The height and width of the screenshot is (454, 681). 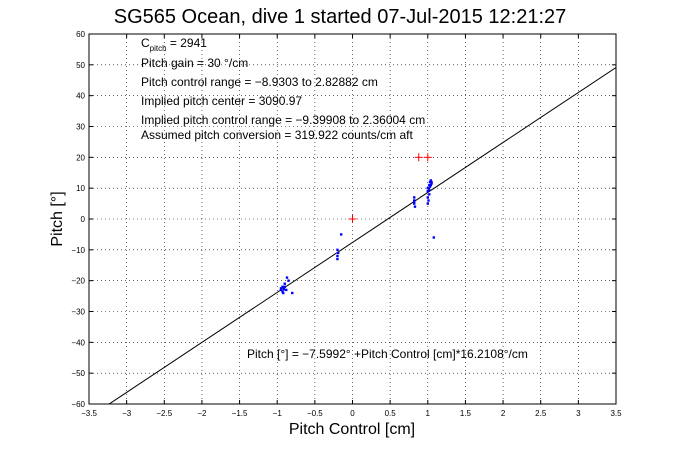 What do you see at coordinates (616, 413) in the screenshot?
I see `x-tick-label: 3.5` at bounding box center [616, 413].